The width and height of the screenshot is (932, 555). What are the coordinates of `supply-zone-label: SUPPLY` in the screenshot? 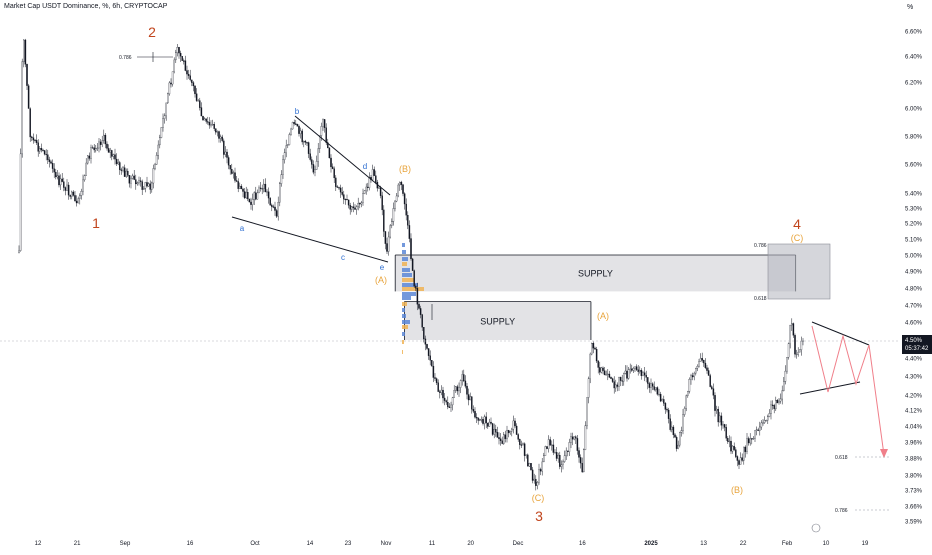 It's located at (497, 321).